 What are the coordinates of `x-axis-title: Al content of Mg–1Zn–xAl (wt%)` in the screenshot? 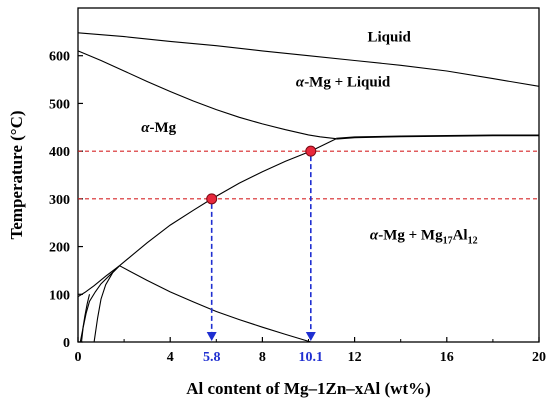 It's located at (308, 388).